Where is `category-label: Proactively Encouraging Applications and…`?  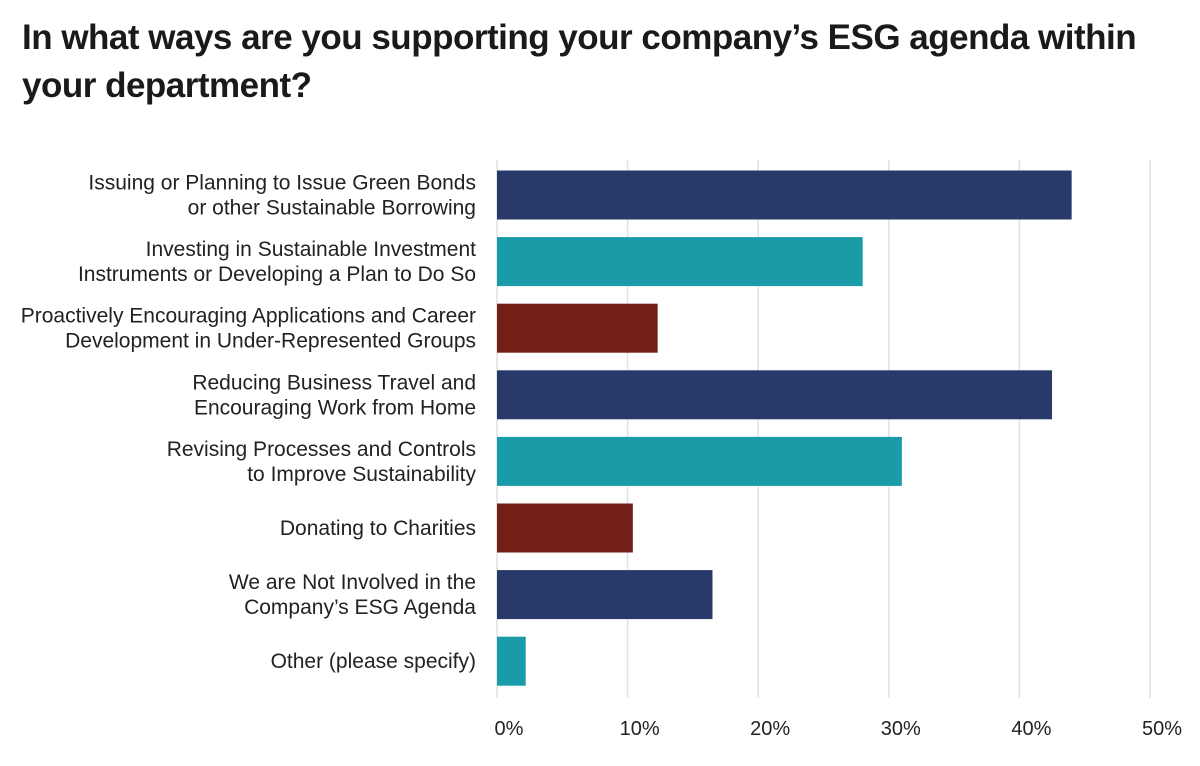
category-label: Proactively Encouraging Applications and… is located at coordinates (248, 329).